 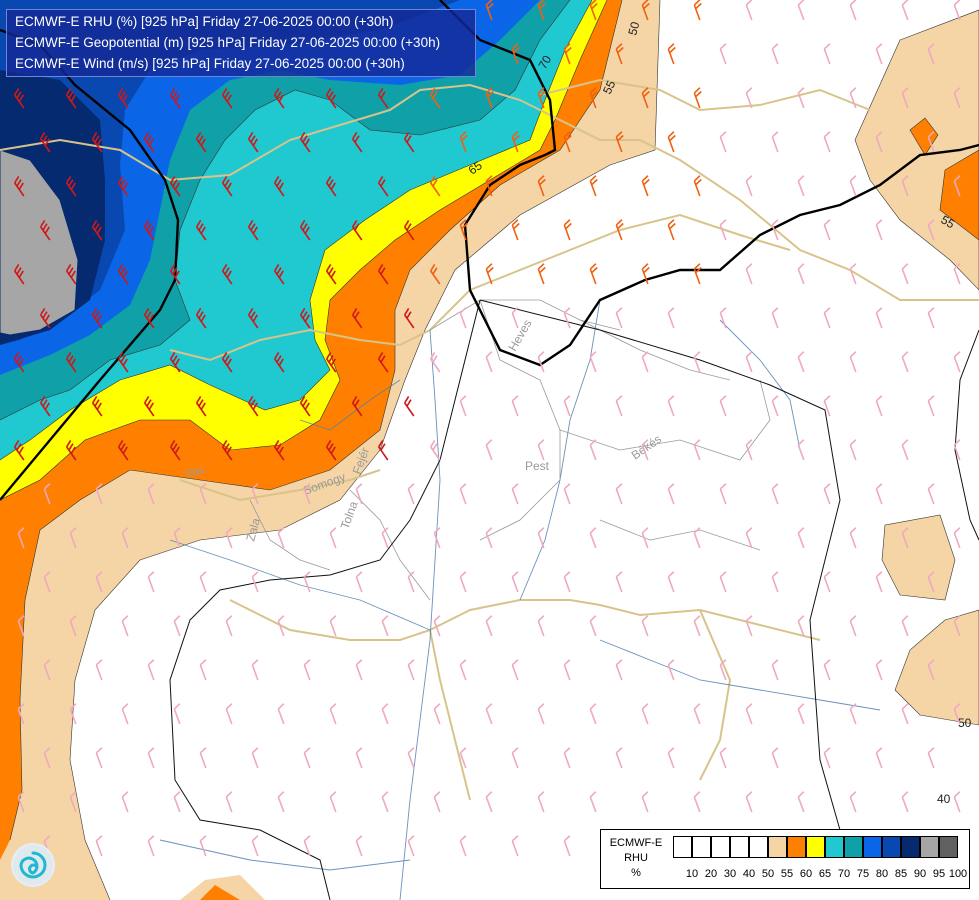 I want to click on contour-label-70: 70, so click(x=544, y=62).